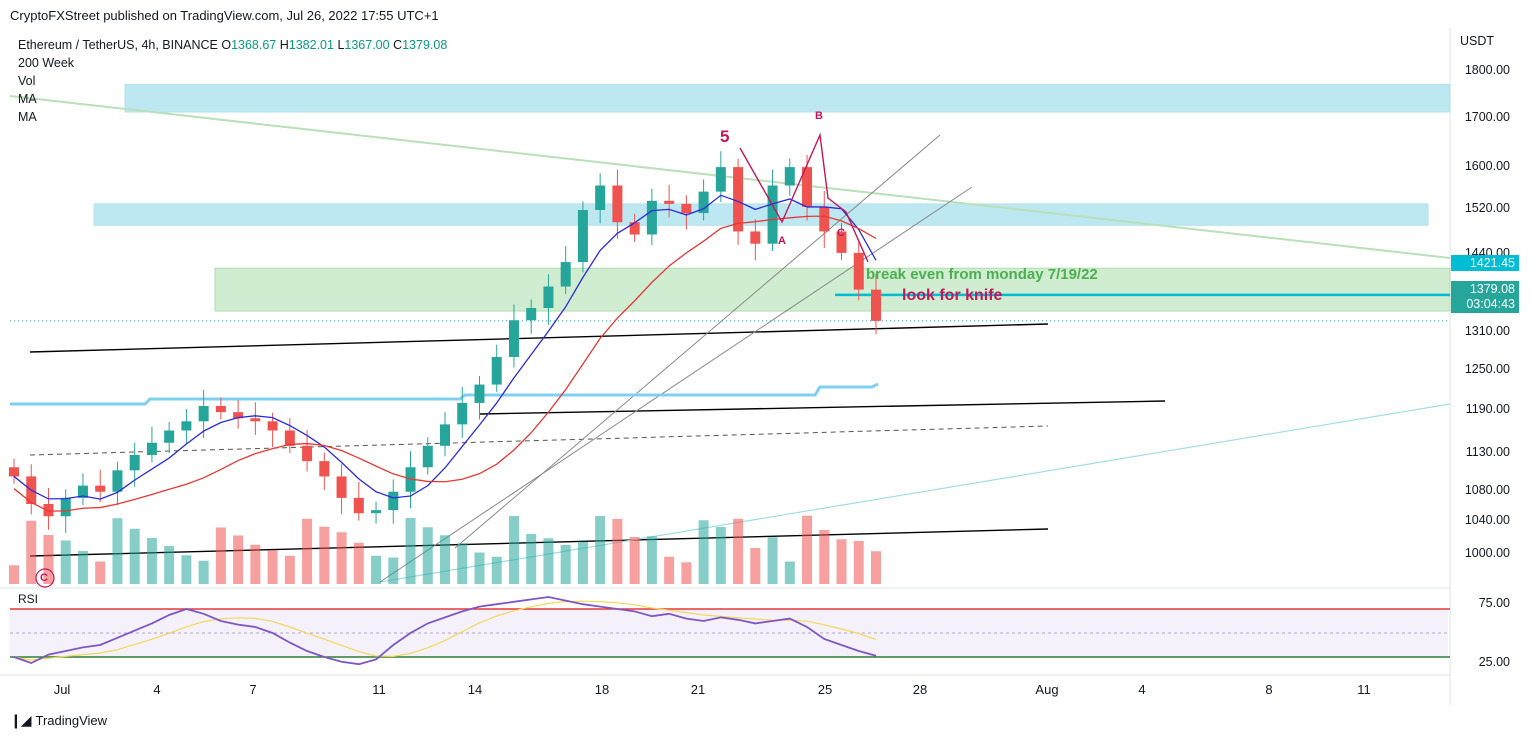  I want to click on knife-note: look for knife, so click(952, 295).